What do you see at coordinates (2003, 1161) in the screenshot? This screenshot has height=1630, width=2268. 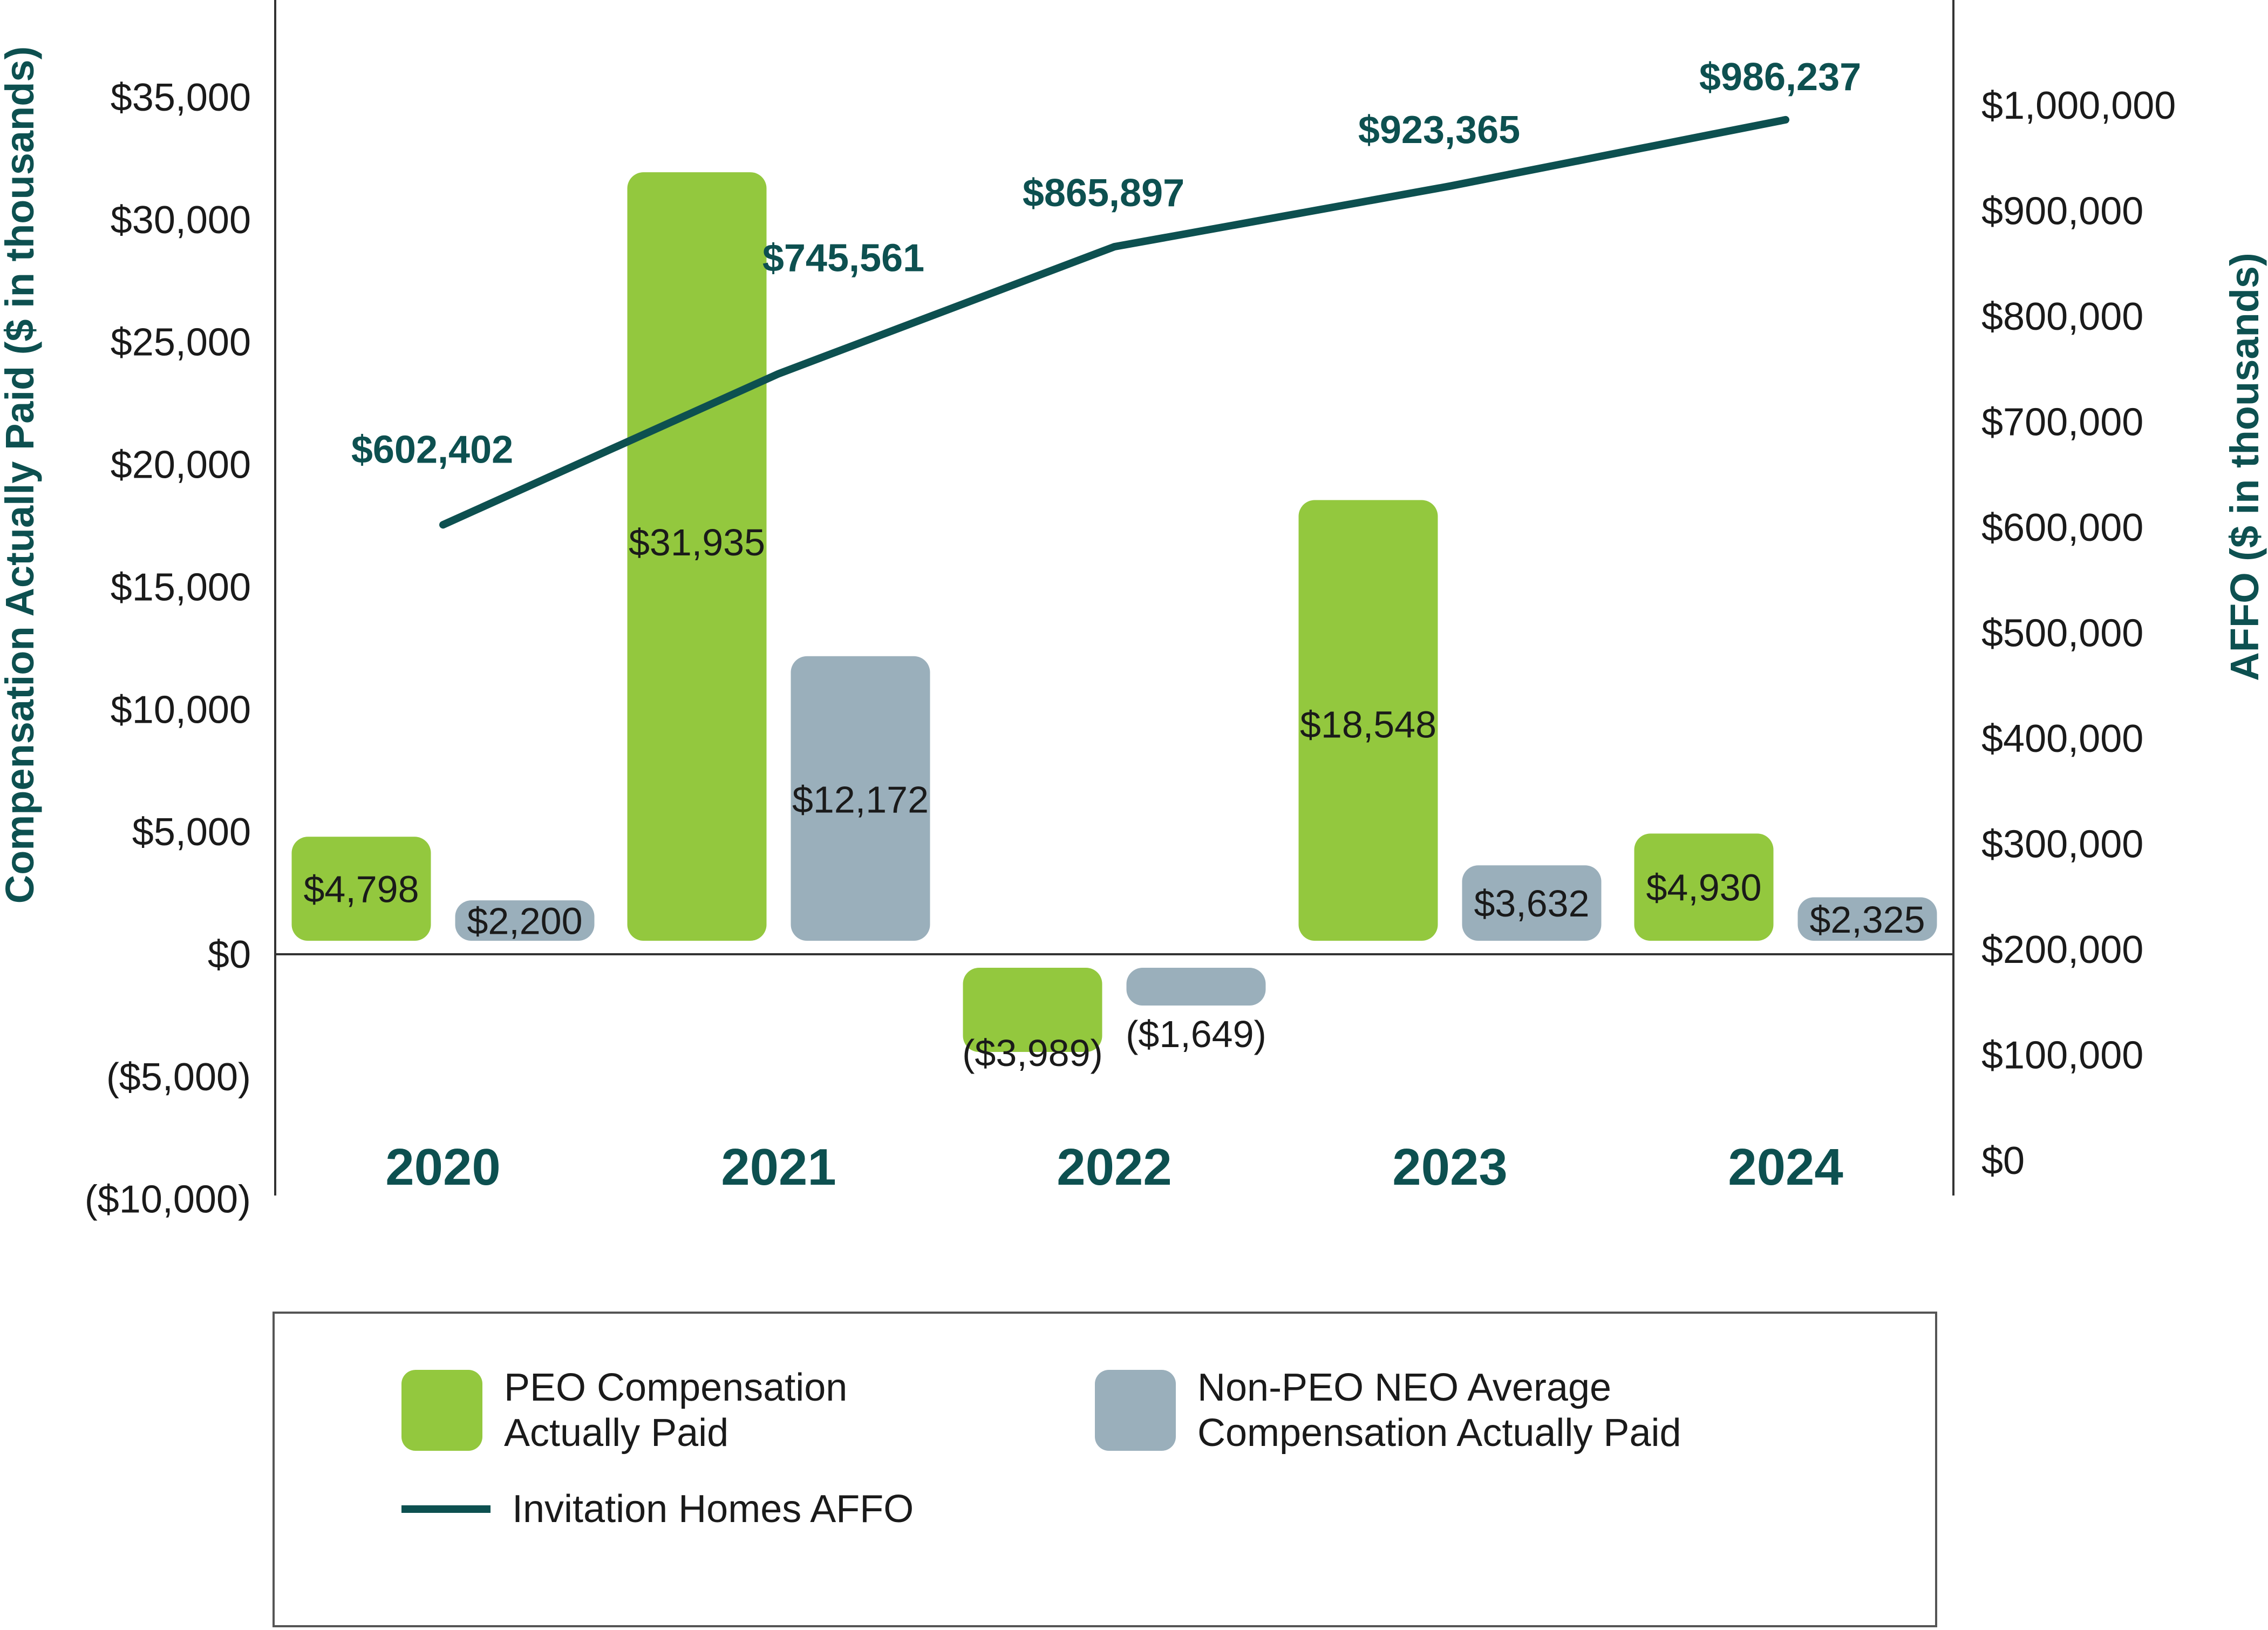 I see `right-tick-label: $0` at bounding box center [2003, 1161].